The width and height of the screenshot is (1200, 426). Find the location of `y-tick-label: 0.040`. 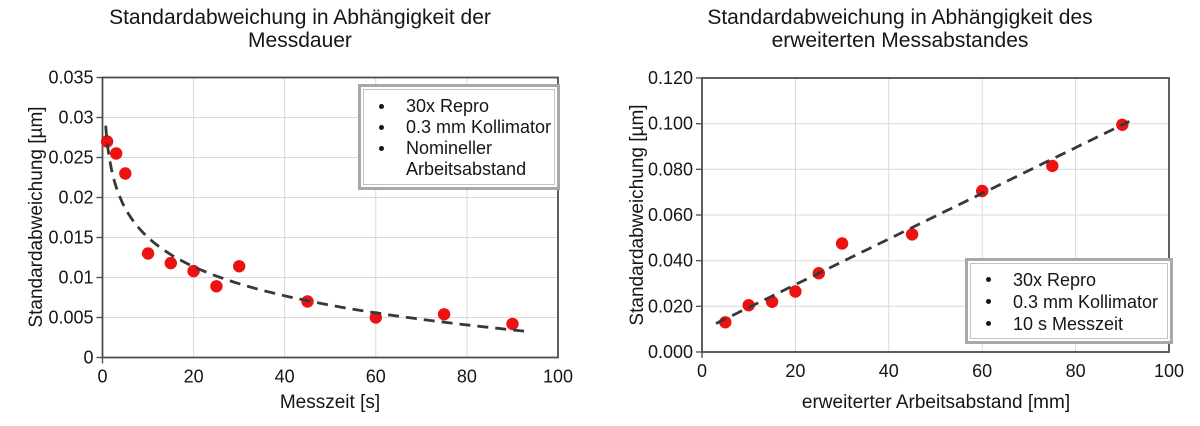

y-tick-label: 0.040 is located at coordinates (670, 261).